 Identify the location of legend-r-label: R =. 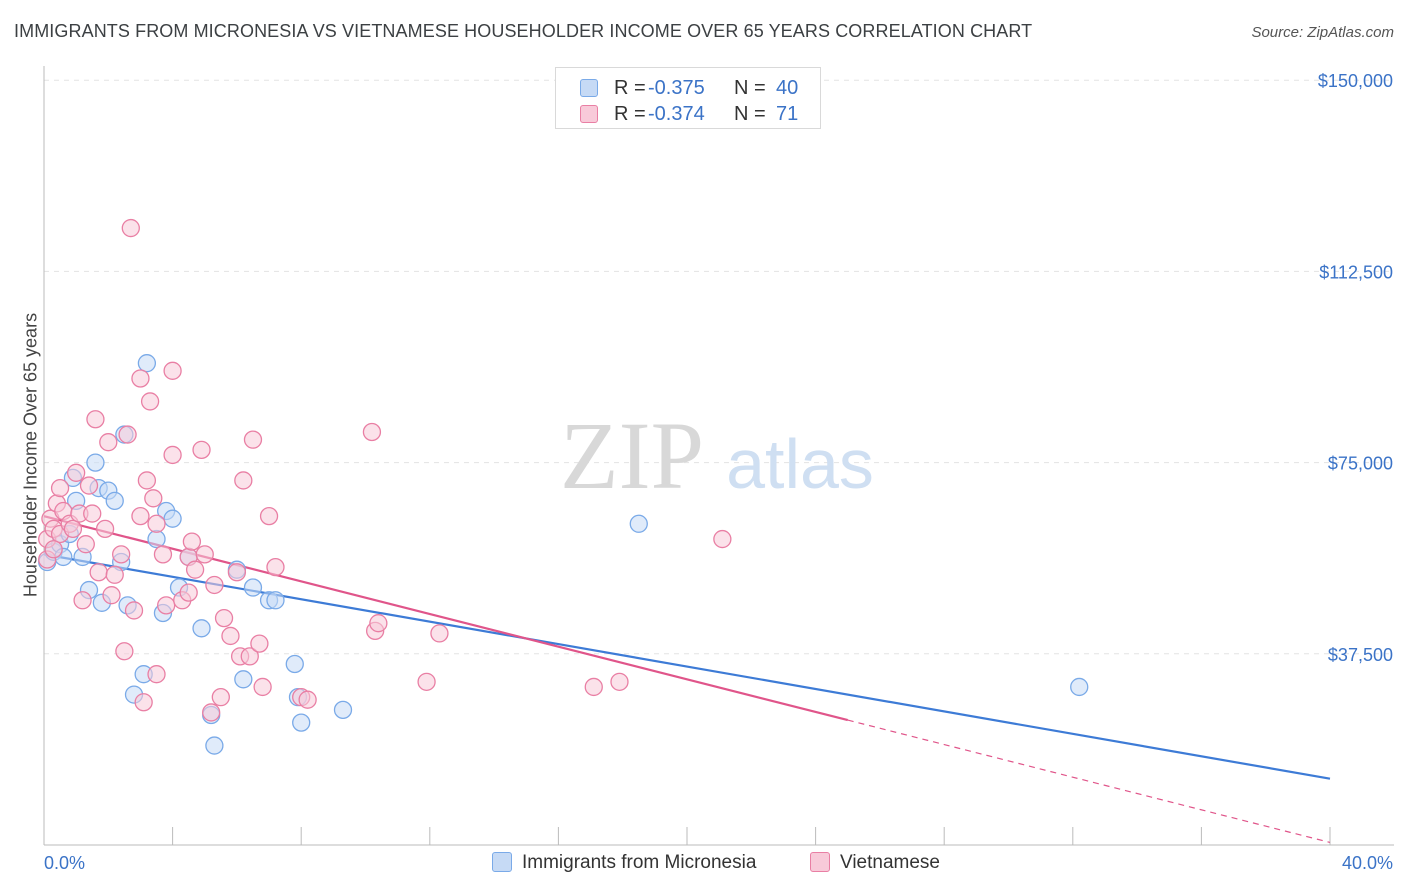
(630, 88).